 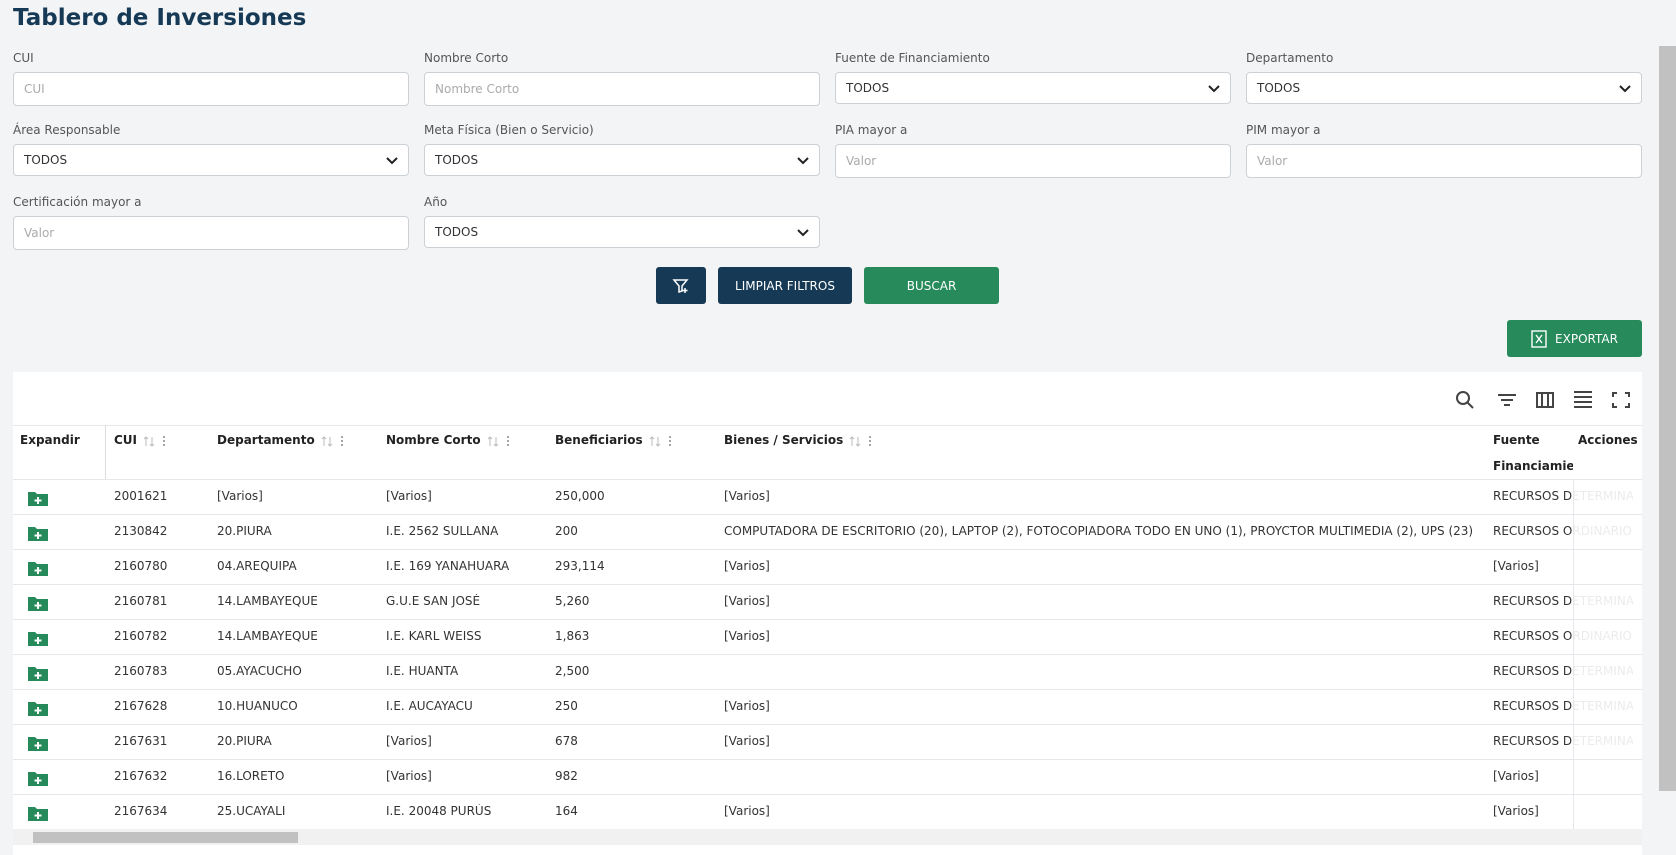 I want to click on cell: G.U.E SAN JOSÉ, so click(x=433, y=601).